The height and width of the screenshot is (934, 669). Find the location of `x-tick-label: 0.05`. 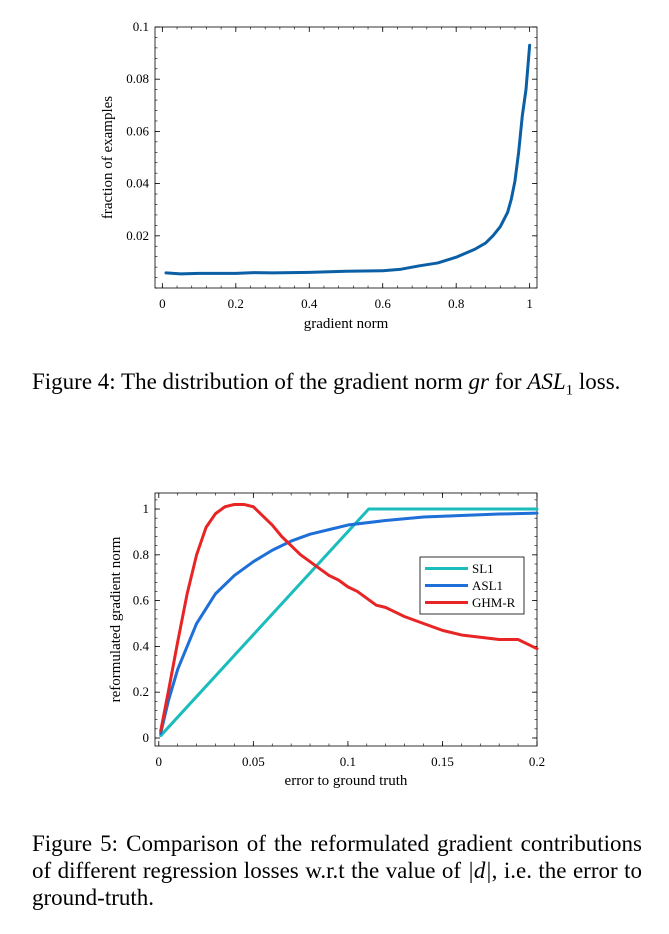

x-tick-label: 0.05 is located at coordinates (253, 761).